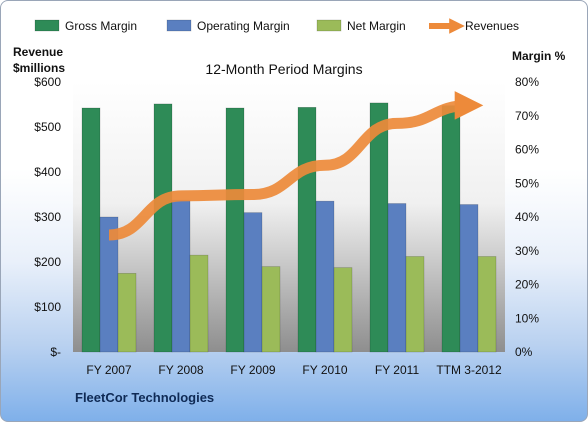 The height and width of the screenshot is (422, 588). I want to click on bar-operating-margin-ttm-3-2012, so click(469, 278).